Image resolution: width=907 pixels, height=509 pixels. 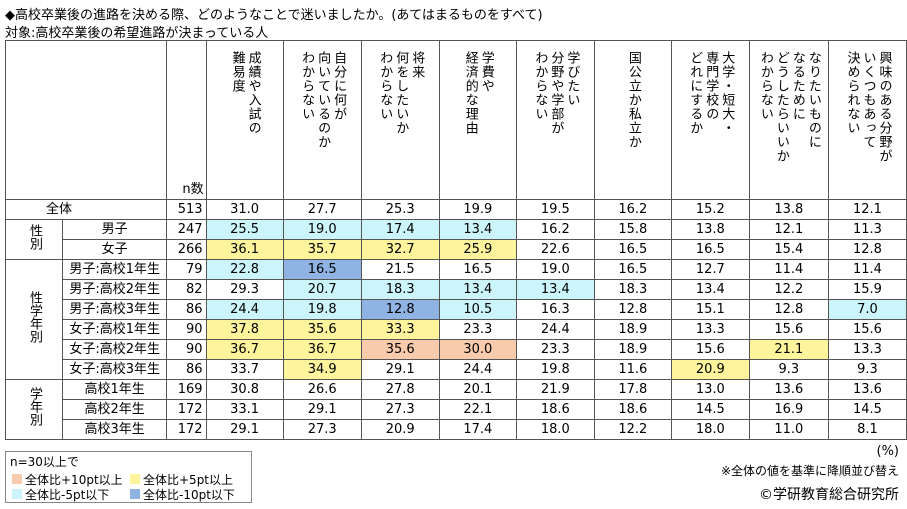 What do you see at coordinates (710, 409) in the screenshot?
I see `value-cell: 14.5` at bounding box center [710, 409].